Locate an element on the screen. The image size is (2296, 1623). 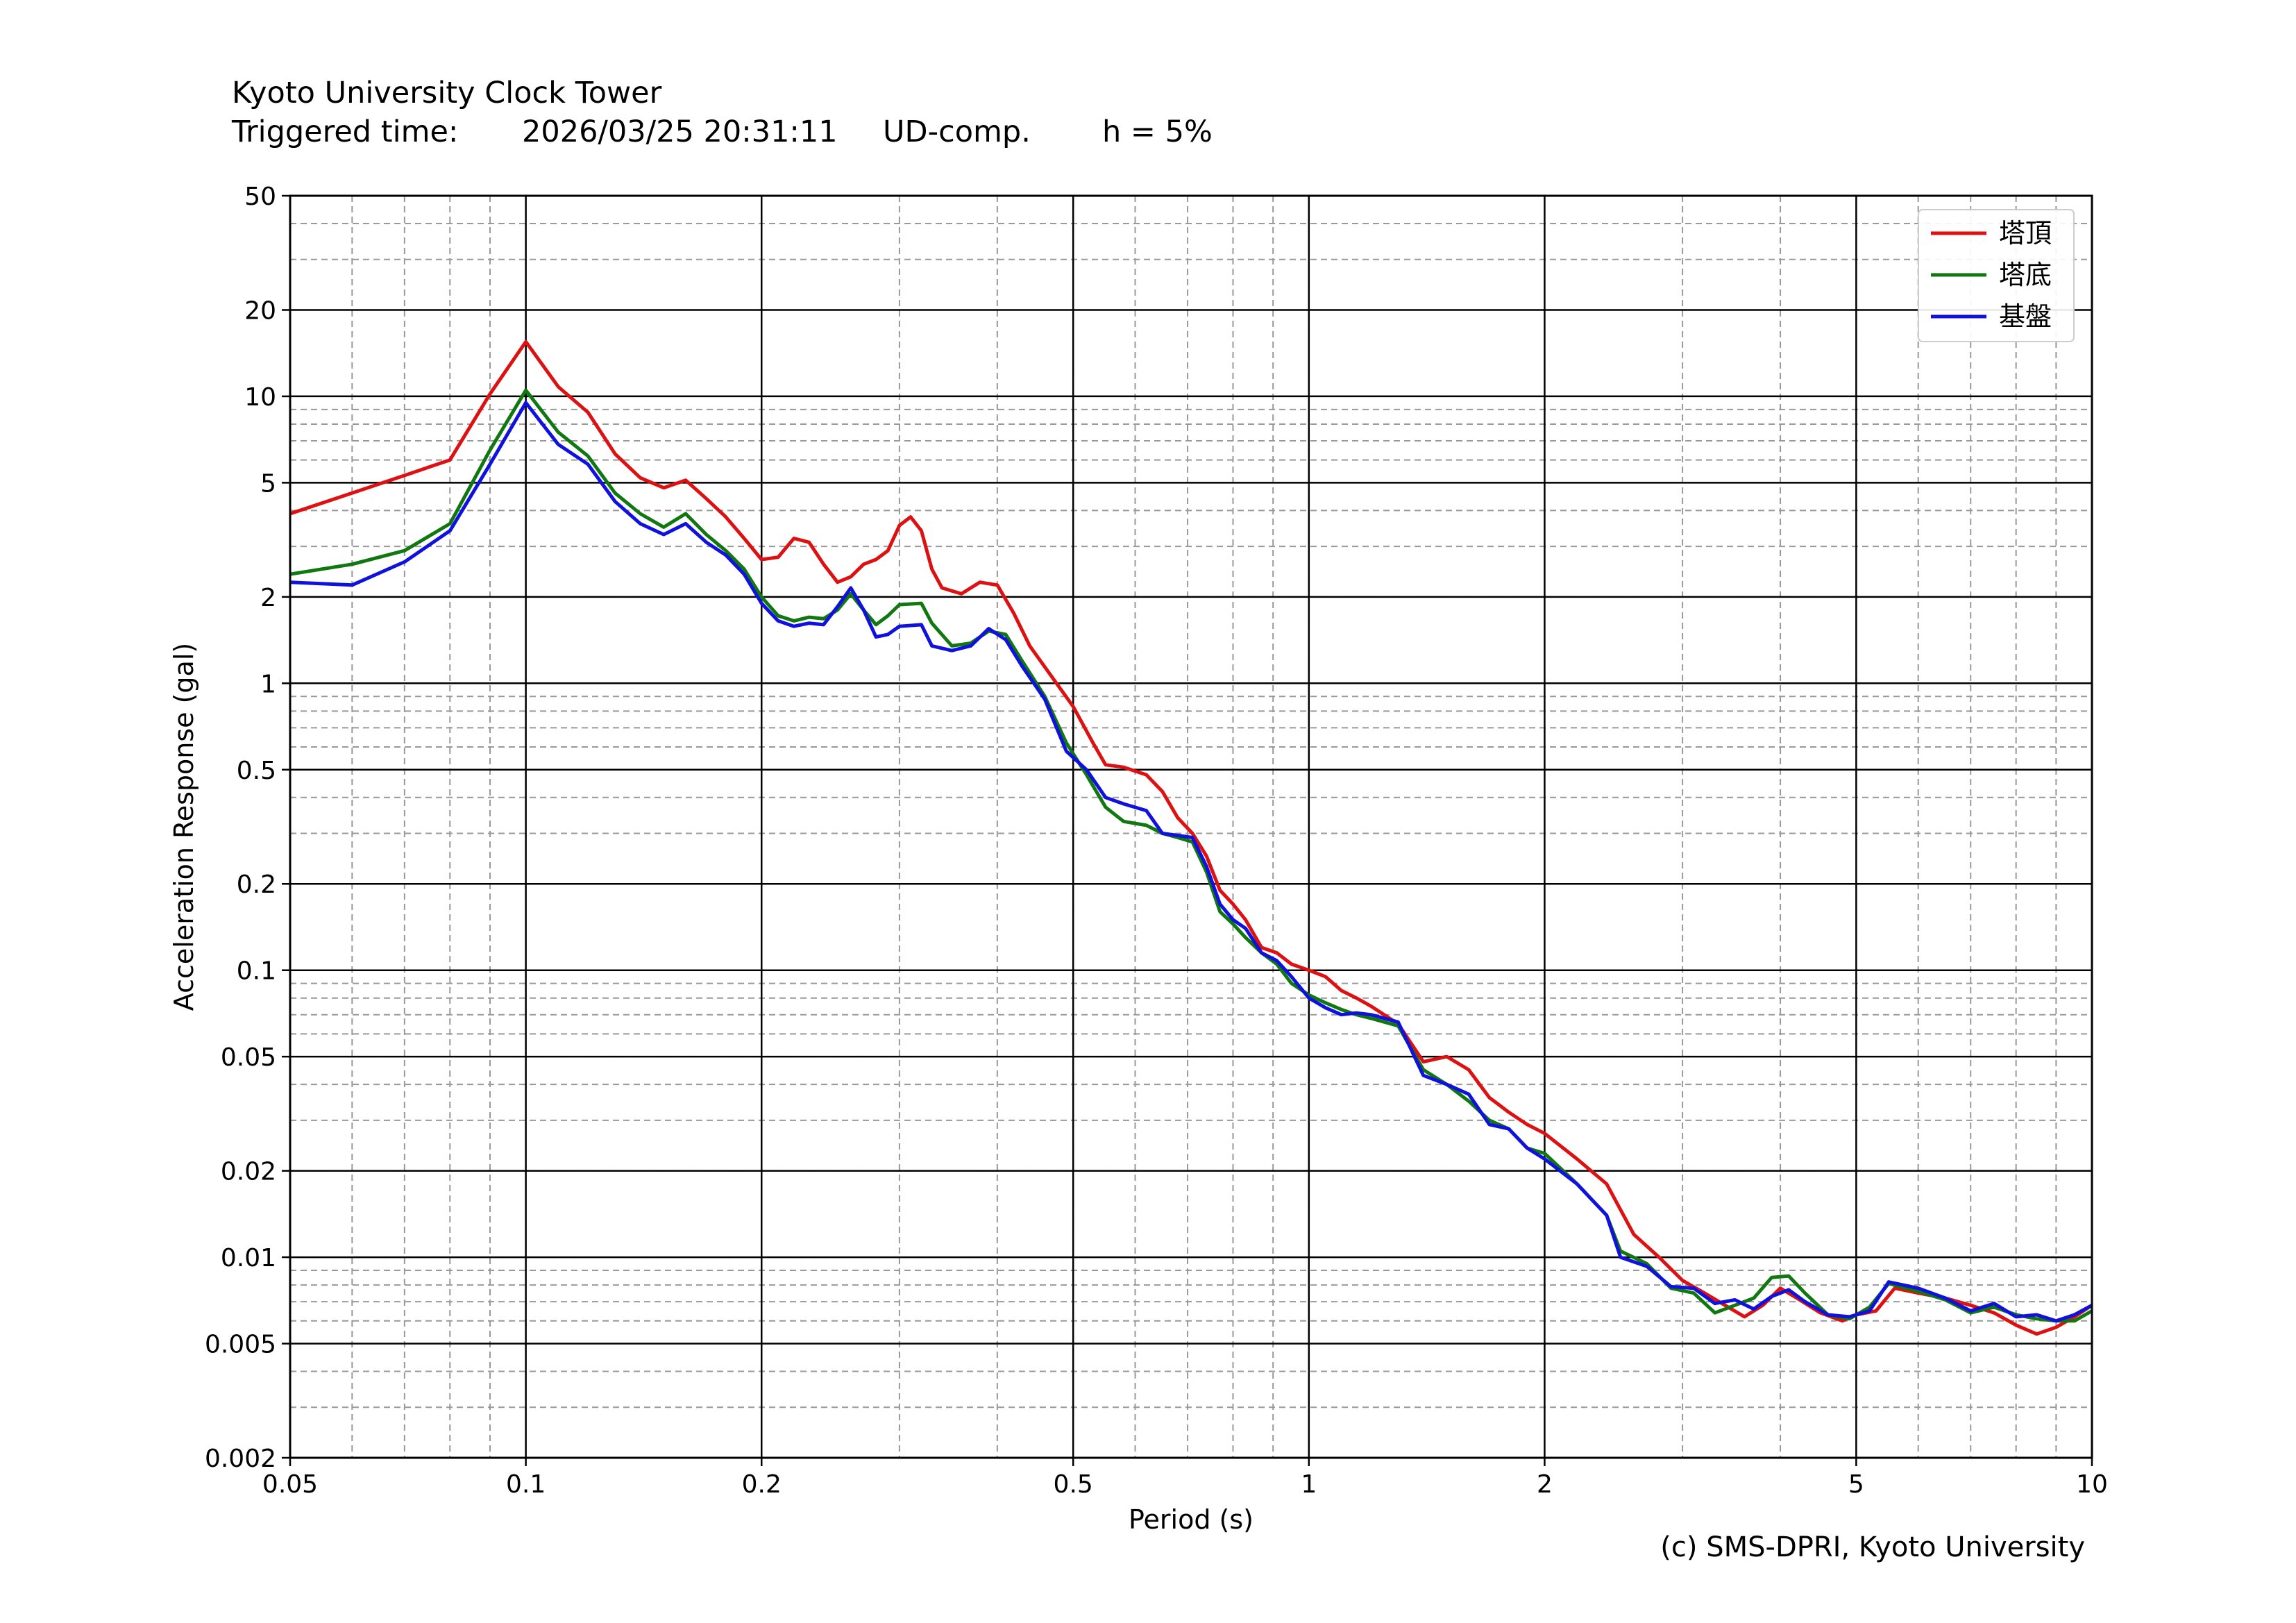
y-tick-label: 0.2 is located at coordinates (256, 885).